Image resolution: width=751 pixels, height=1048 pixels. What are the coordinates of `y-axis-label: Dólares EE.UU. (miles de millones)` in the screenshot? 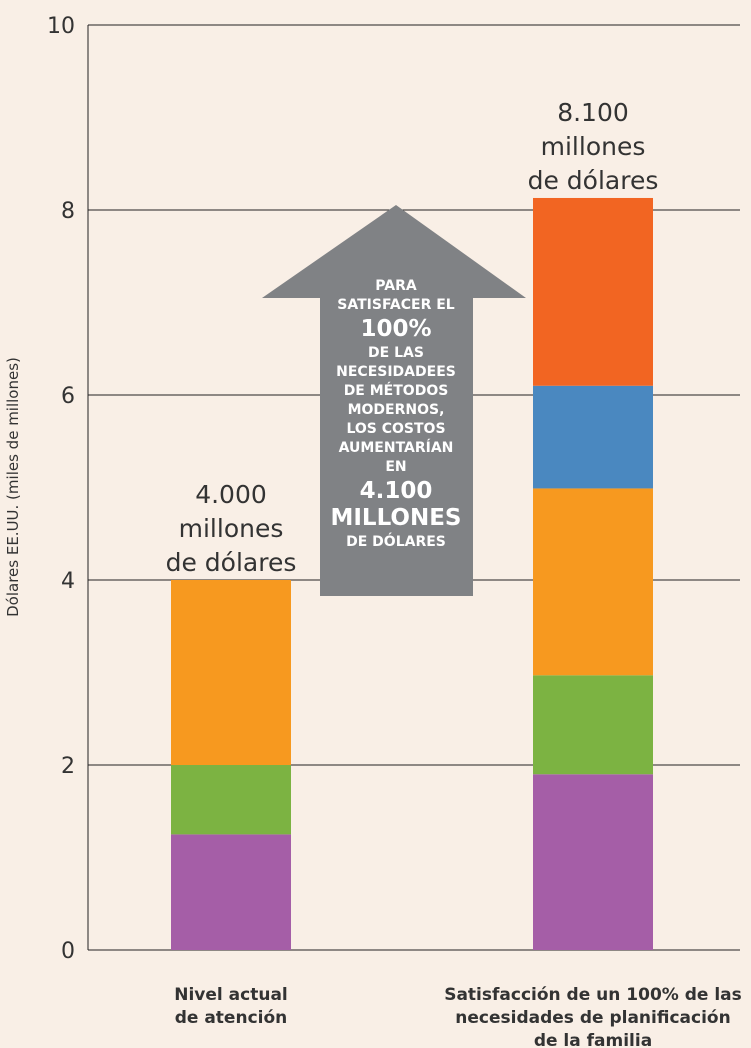 It's located at (13, 487).